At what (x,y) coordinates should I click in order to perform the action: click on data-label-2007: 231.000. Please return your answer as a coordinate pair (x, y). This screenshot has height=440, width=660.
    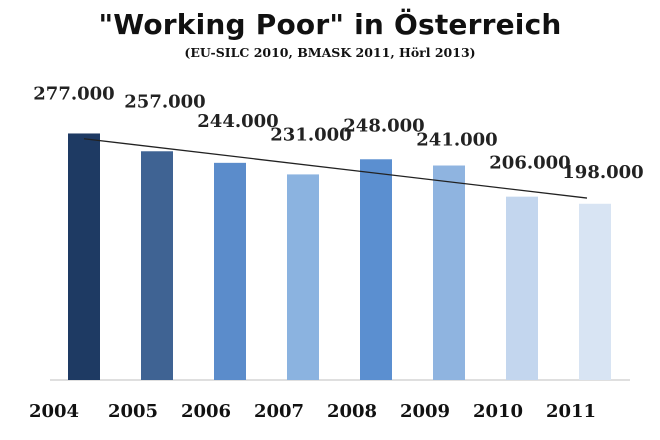
    Looking at the image, I should click on (310, 134).